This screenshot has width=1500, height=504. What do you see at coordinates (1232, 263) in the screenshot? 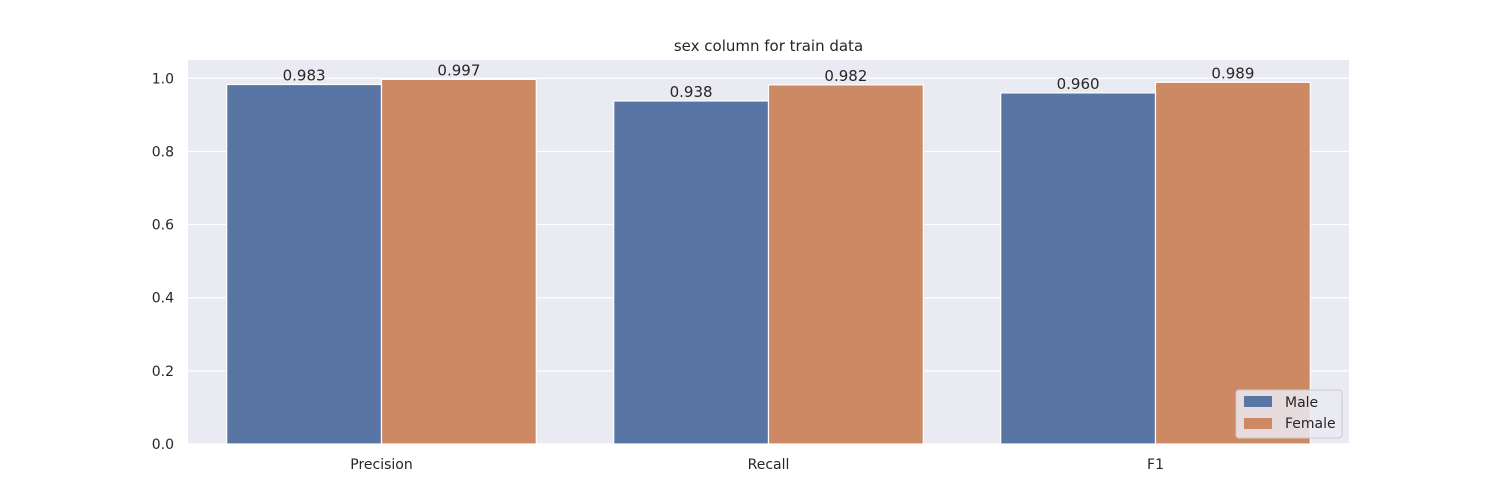
I see `bar-female-f1` at bounding box center [1232, 263].